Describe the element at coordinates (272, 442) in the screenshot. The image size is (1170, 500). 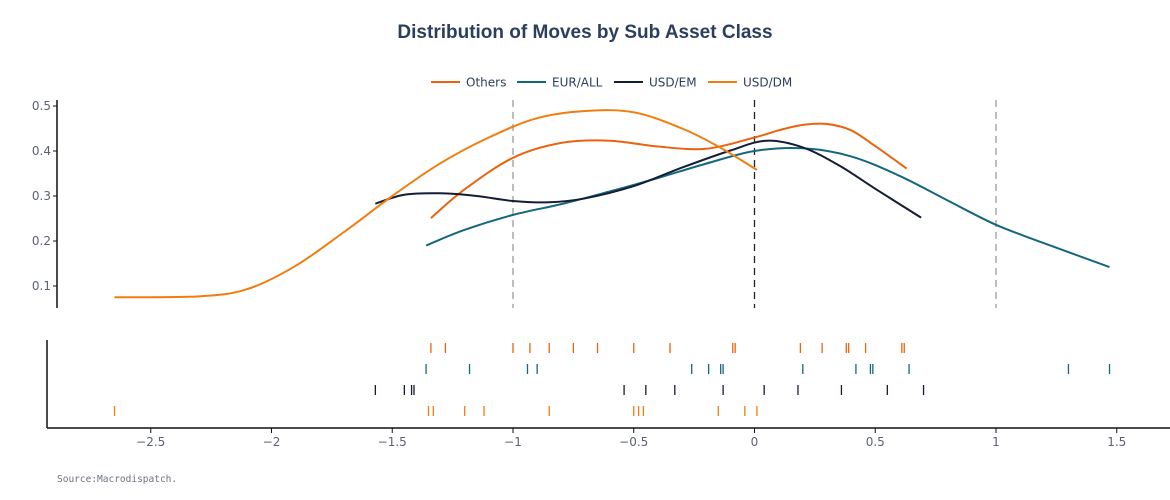
I see `x-tick-label: −2` at that location.